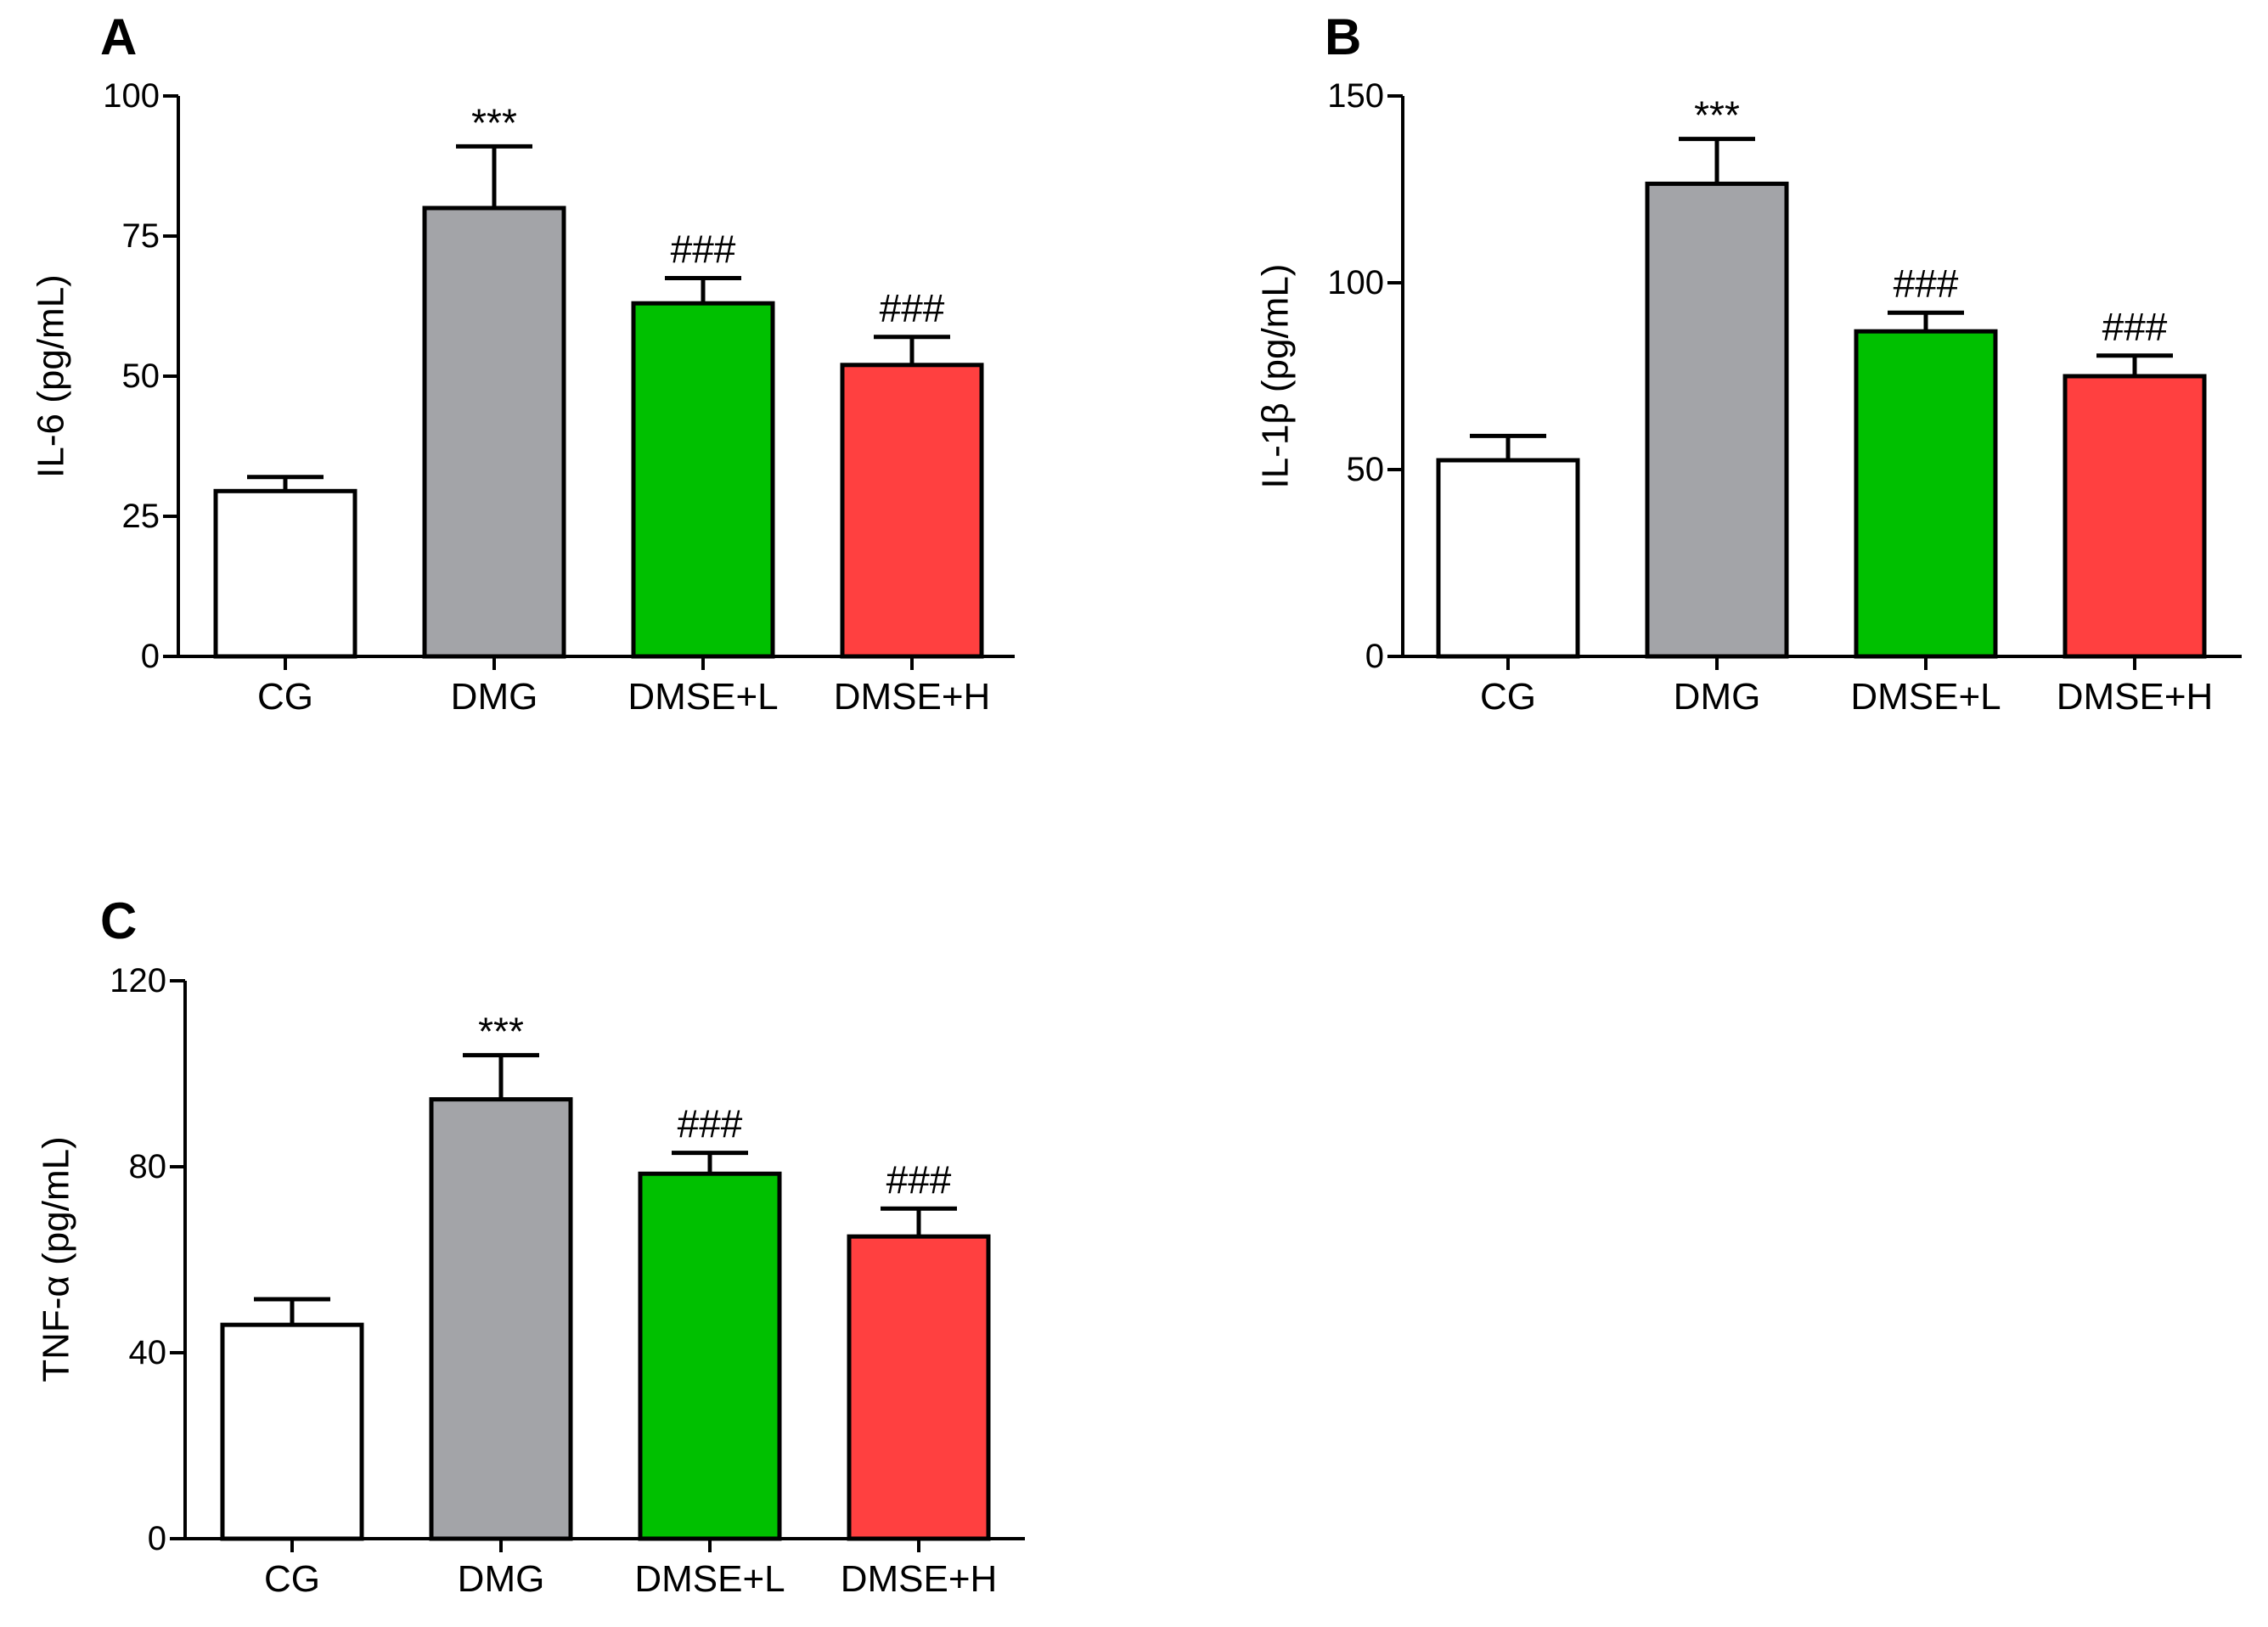 The image size is (2268, 1627). I want to click on y-axis-title: IL-1β (pg/mL), so click(1276, 376).